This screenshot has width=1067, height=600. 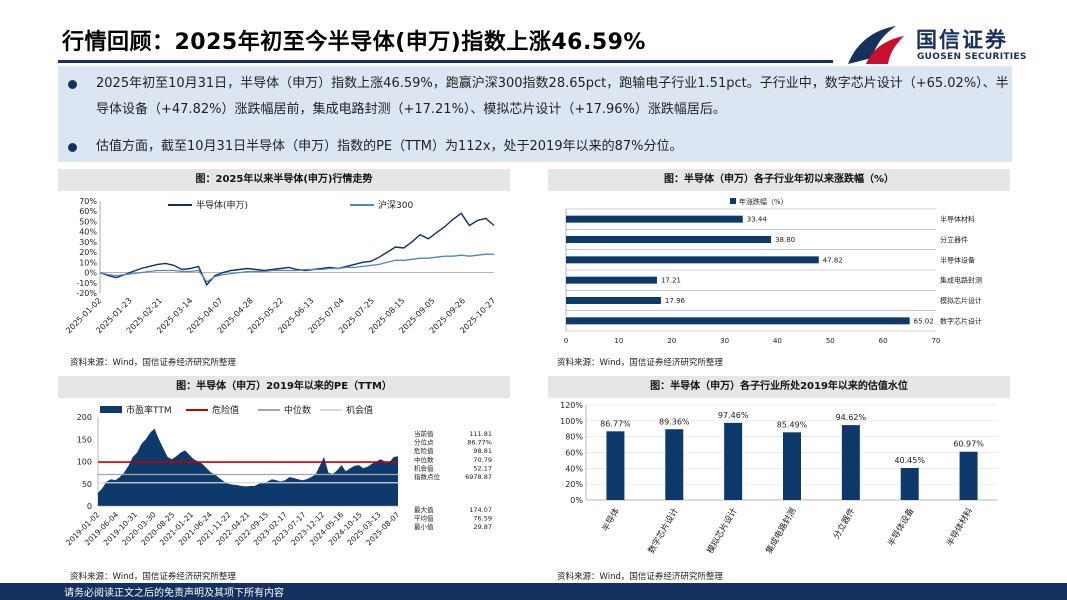 I want to click on bar-value-label: 47.82, so click(x=833, y=260).